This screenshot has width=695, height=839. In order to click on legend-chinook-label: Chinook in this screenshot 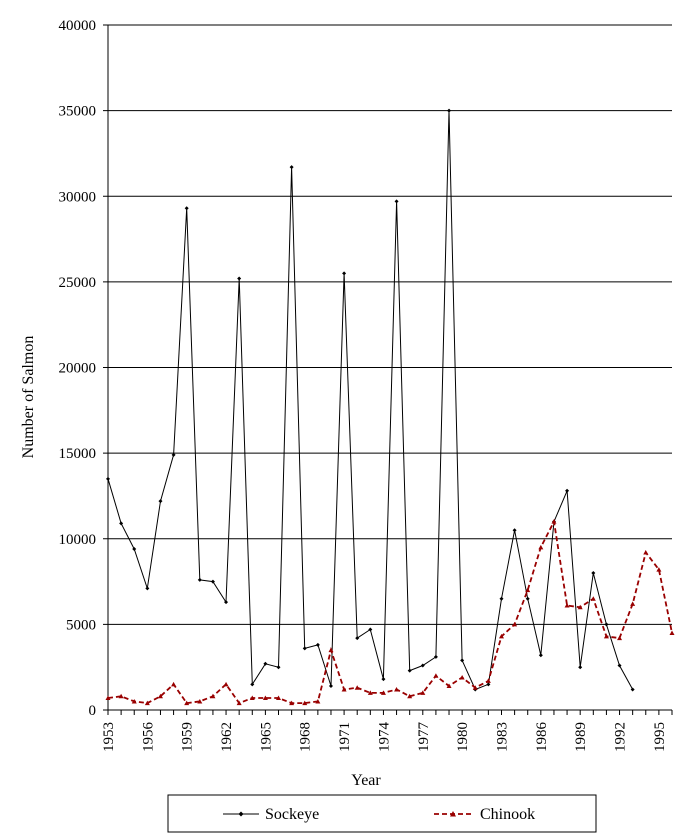, I will do `click(507, 814)`.